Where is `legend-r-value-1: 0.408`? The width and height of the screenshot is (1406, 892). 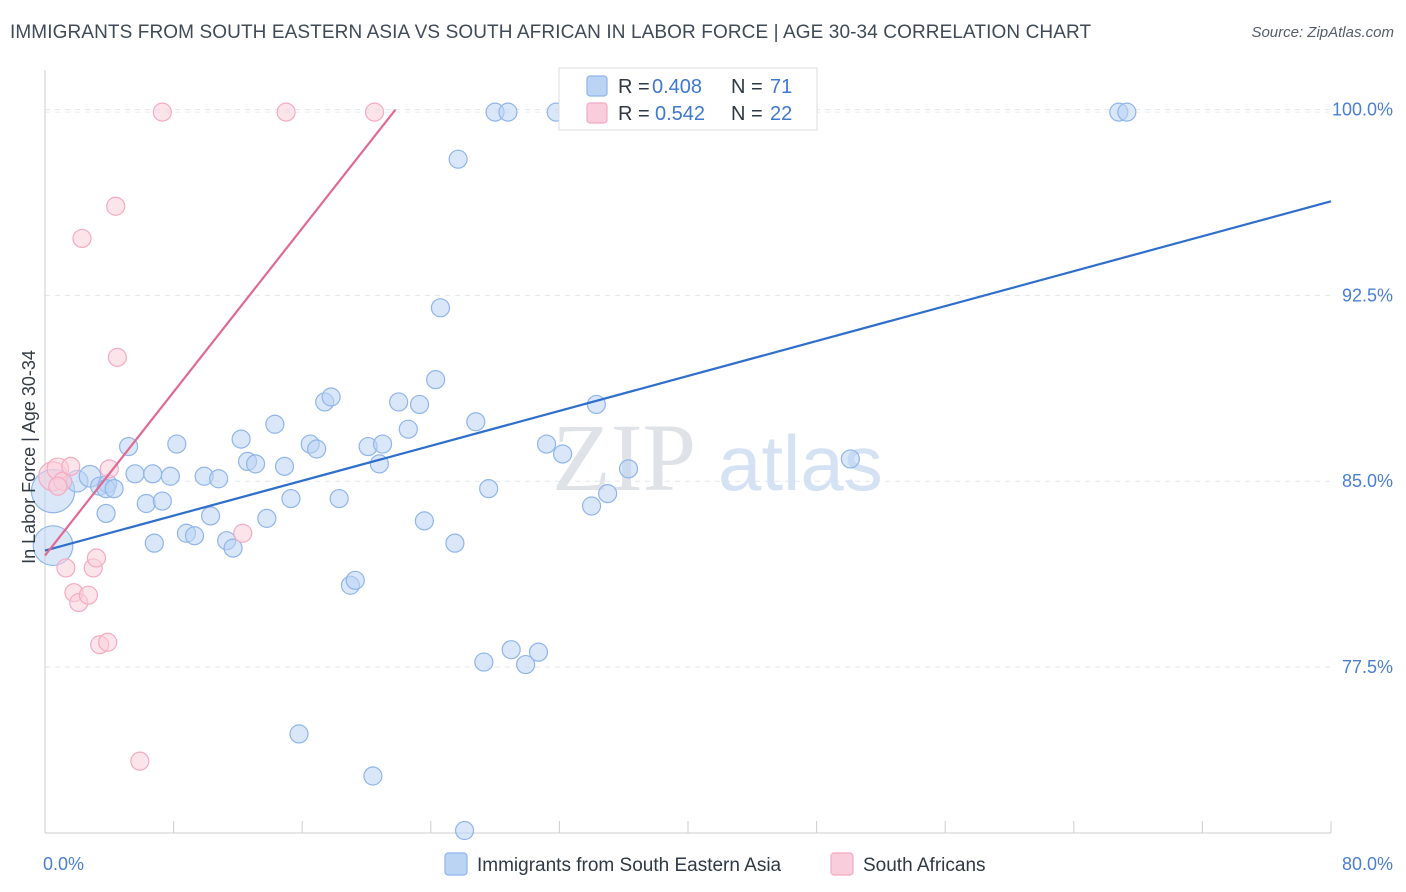 legend-r-value-1: 0.408 is located at coordinates (677, 87).